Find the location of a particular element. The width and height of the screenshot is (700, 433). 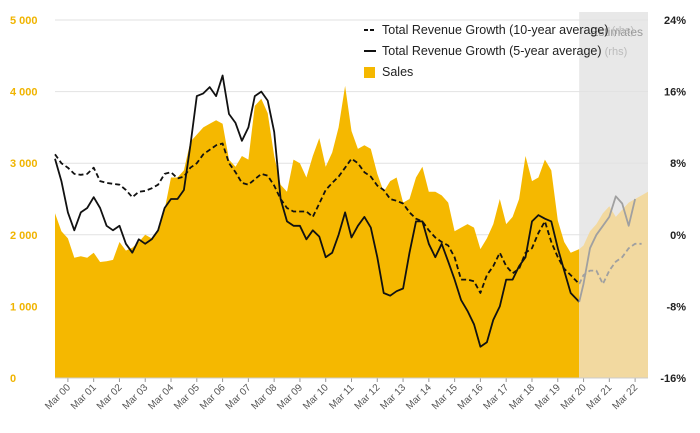

right-axis-tick-label: 0% is located at coordinates (678, 236).